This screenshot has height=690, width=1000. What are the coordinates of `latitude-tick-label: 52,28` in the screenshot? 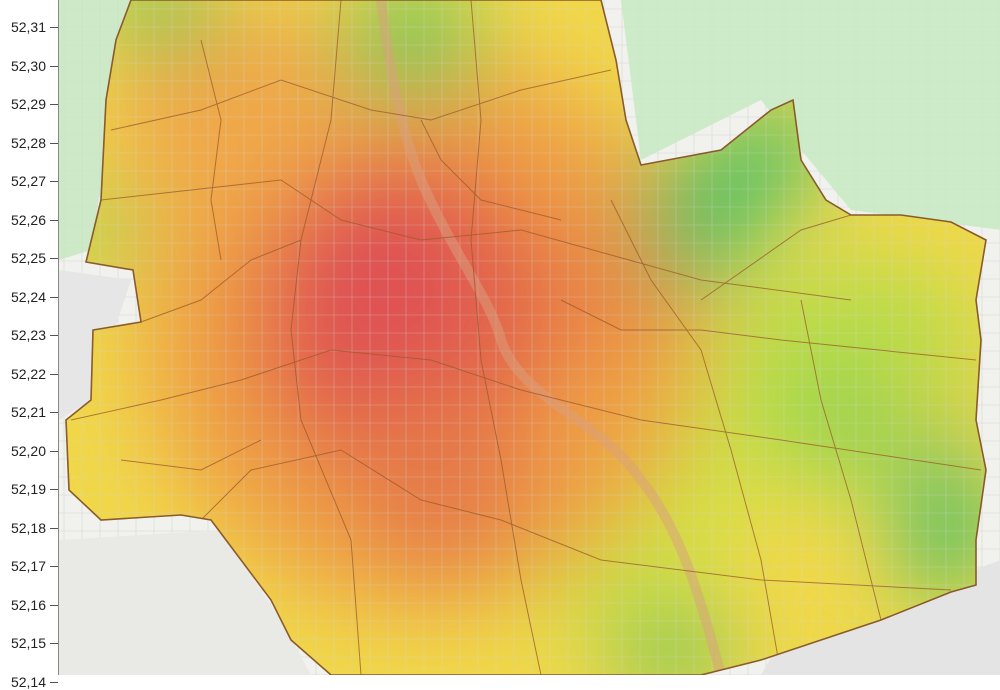 It's located at (28, 142).